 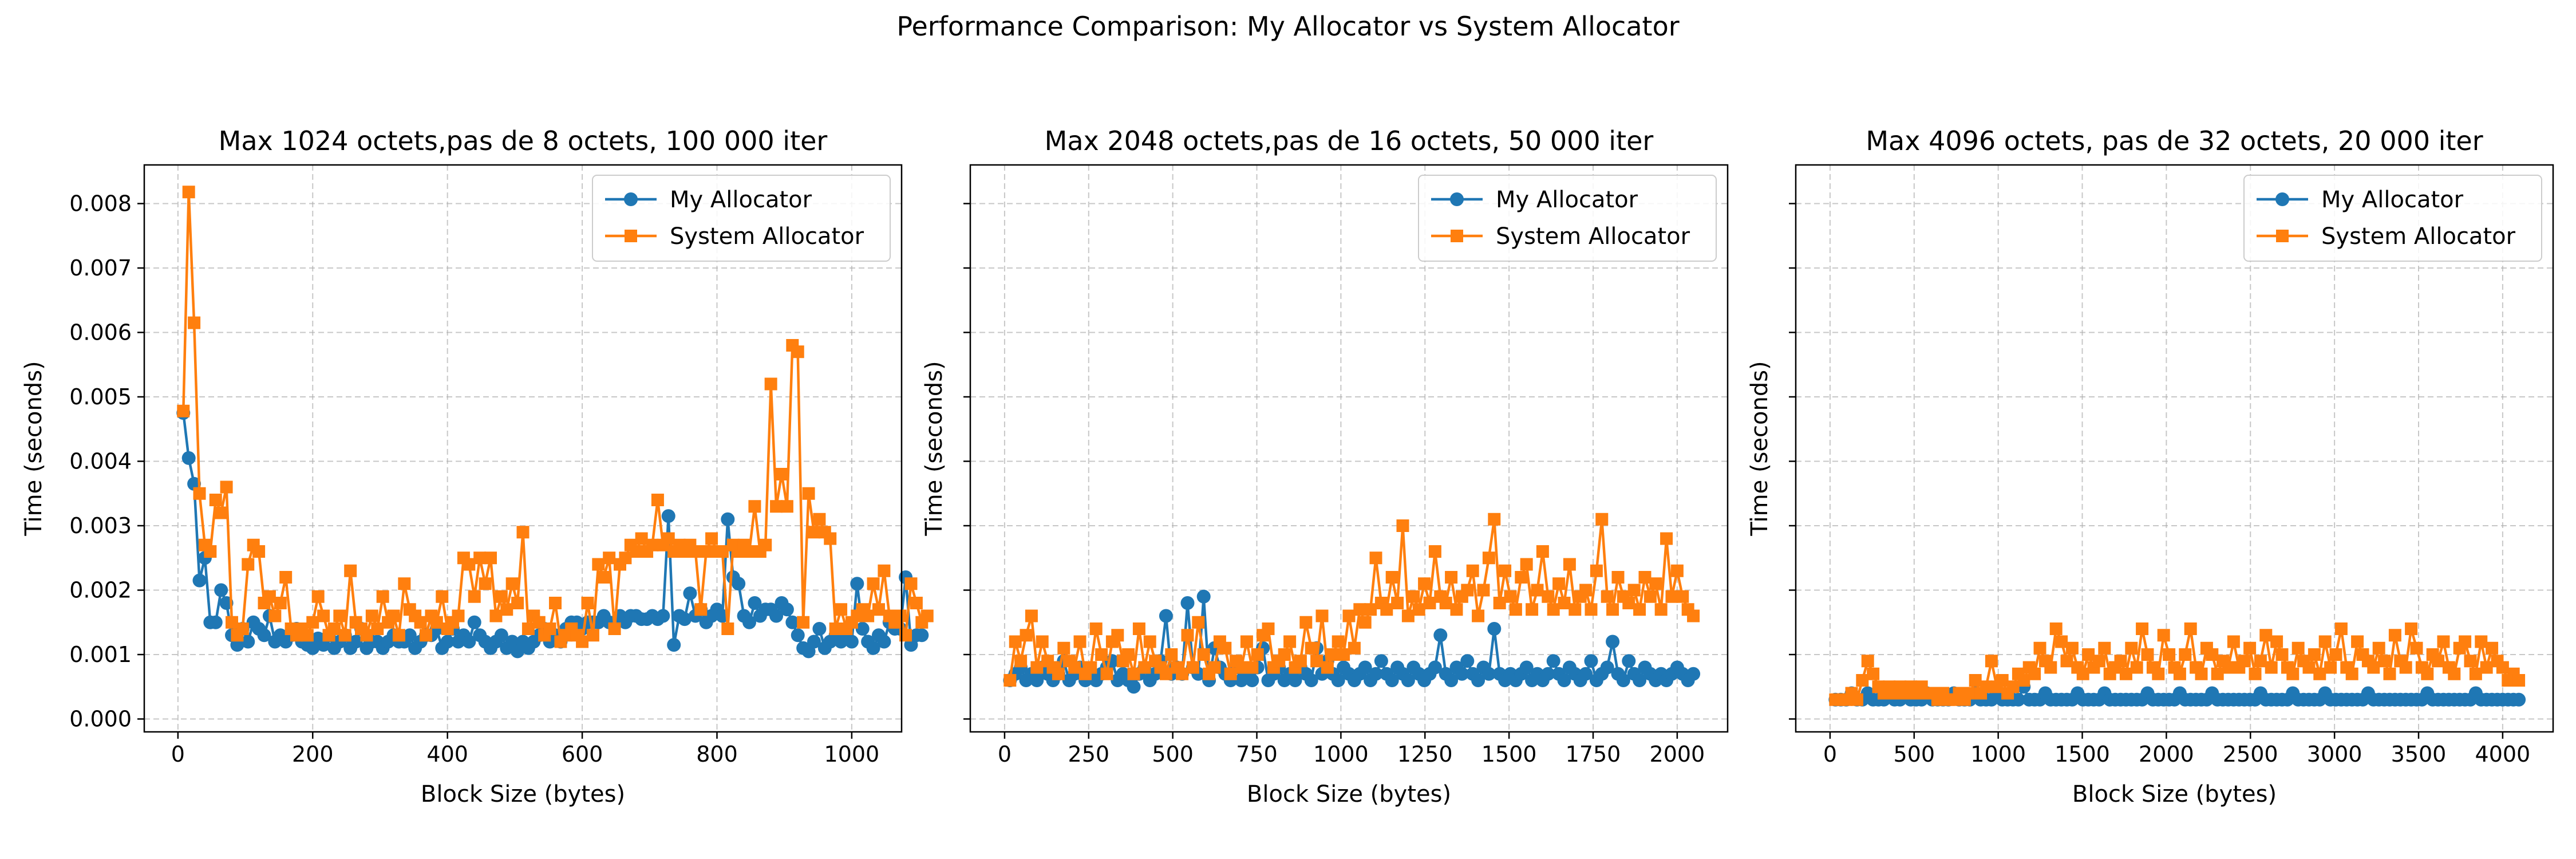 What do you see at coordinates (313, 754) in the screenshot?
I see `x-tick-label: 200` at bounding box center [313, 754].